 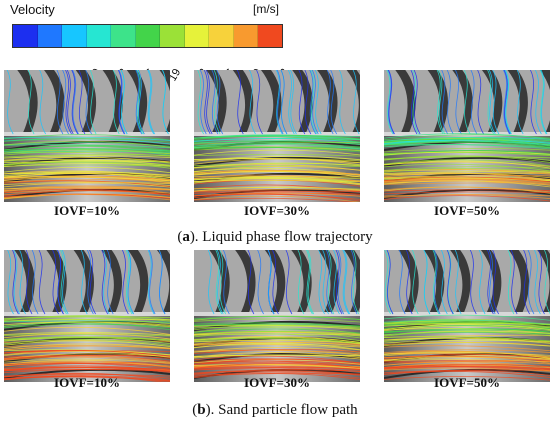 What do you see at coordinates (266, 9) in the screenshot?
I see `legend-unit: [m/s]` at bounding box center [266, 9].